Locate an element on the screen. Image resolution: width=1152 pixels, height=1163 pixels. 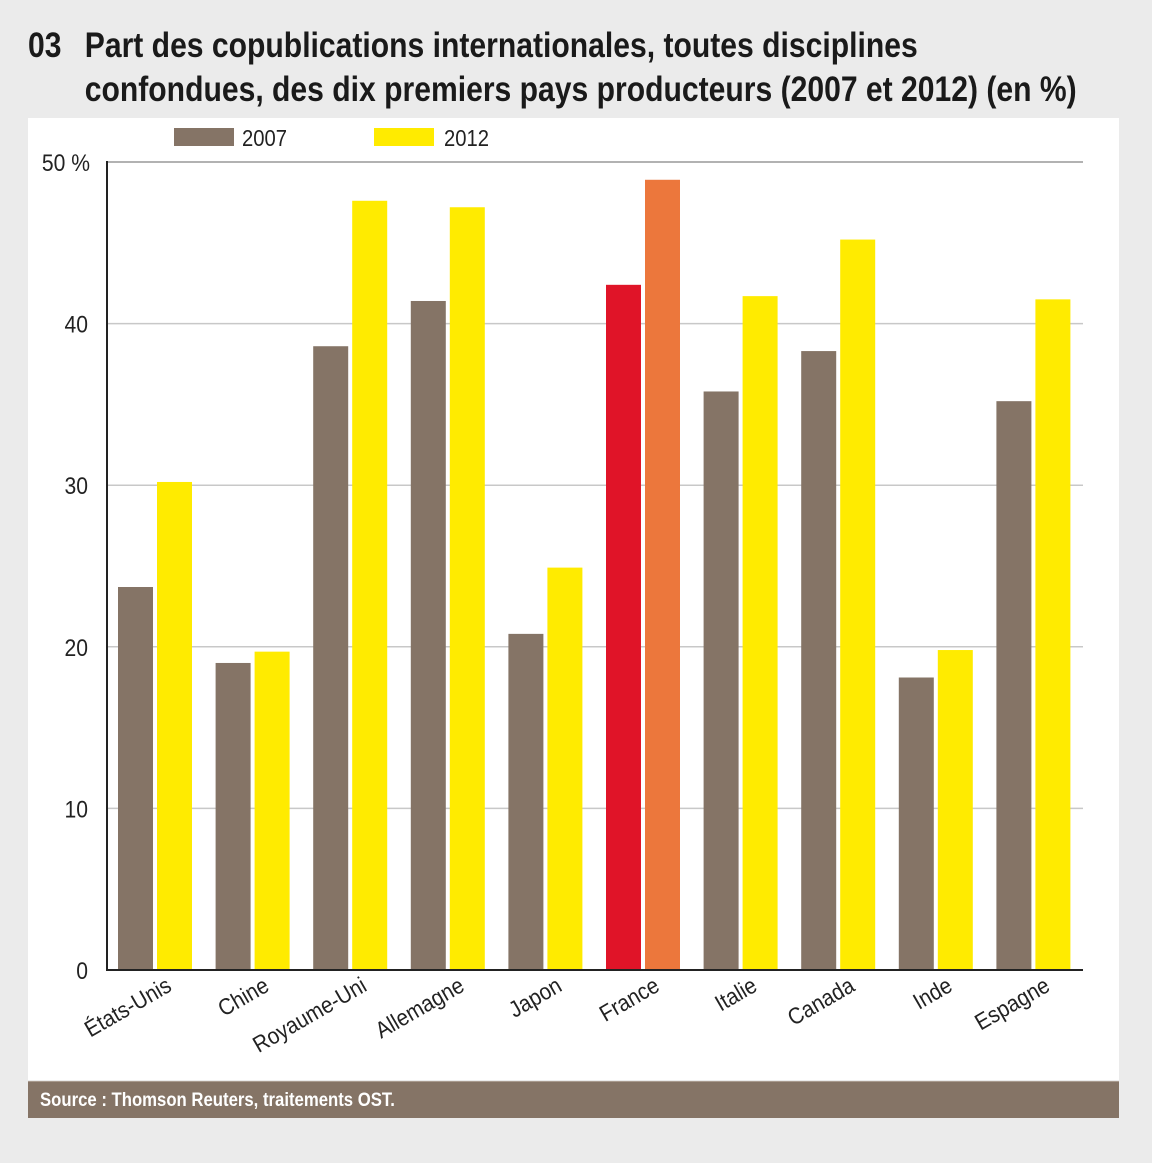
y-tick-label: 40 is located at coordinates (76, 324).